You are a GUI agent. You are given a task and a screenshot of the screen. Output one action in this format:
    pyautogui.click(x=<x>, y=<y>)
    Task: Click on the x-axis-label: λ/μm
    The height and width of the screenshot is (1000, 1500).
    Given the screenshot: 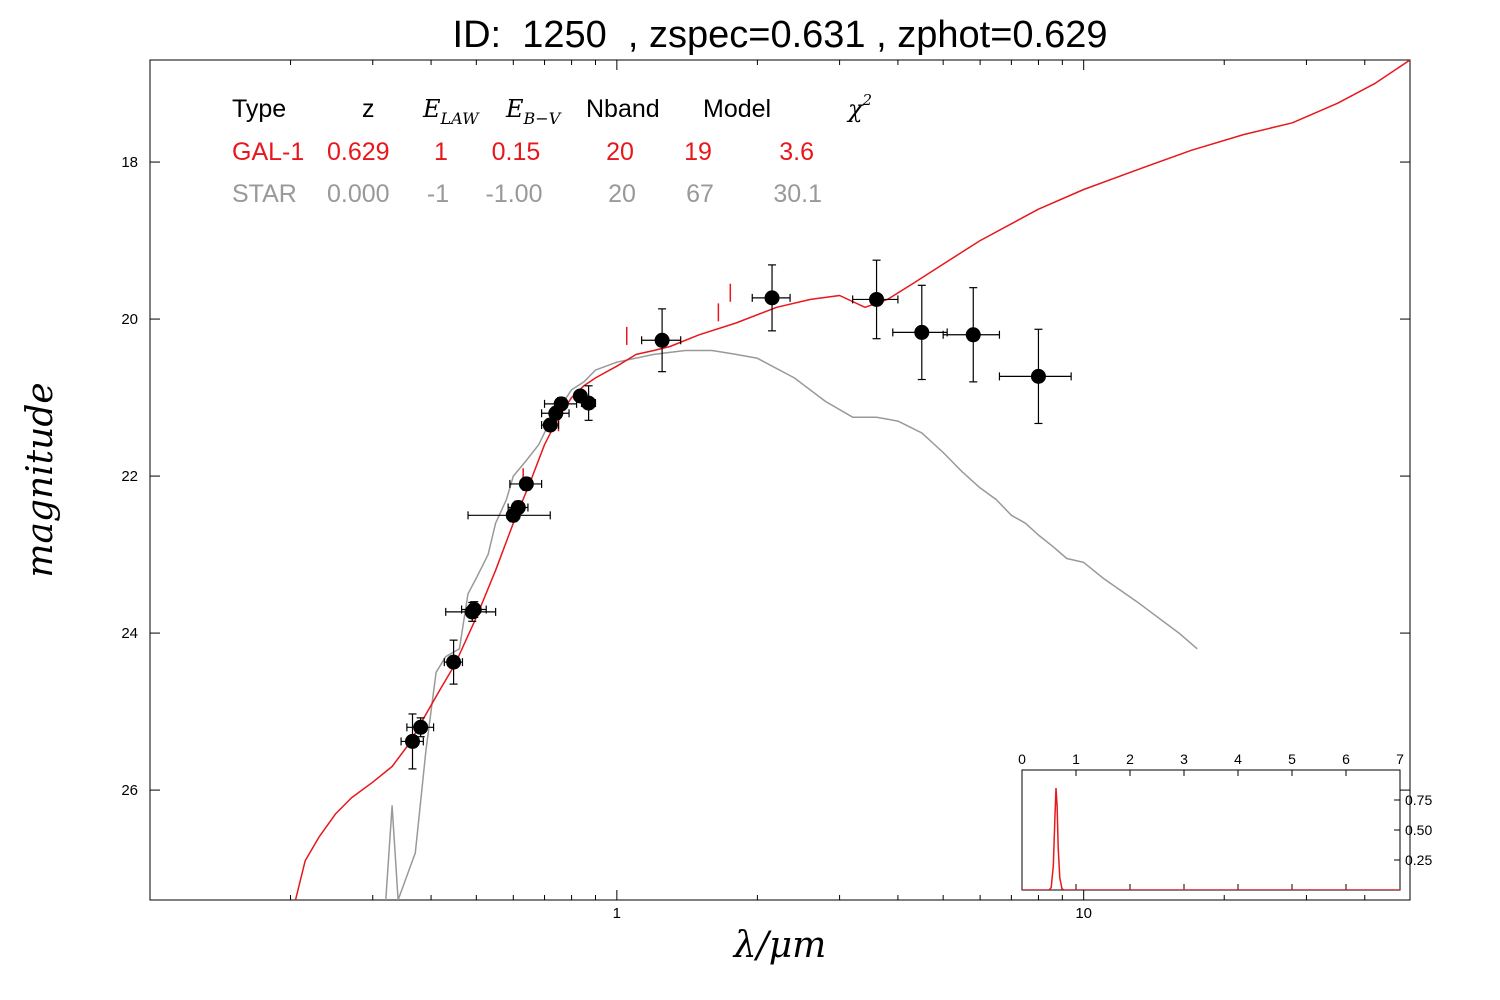 What is the action you would take?
    pyautogui.click(x=779, y=945)
    